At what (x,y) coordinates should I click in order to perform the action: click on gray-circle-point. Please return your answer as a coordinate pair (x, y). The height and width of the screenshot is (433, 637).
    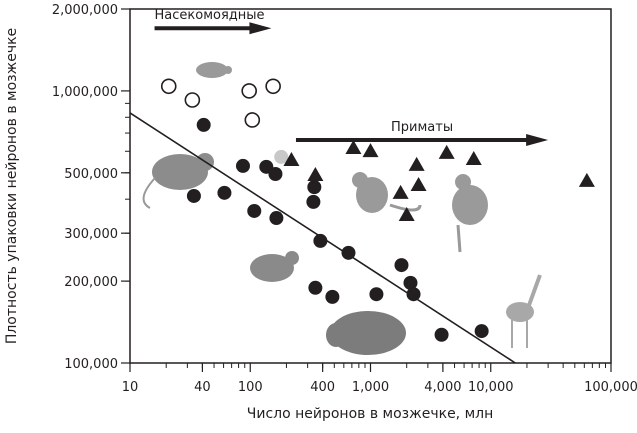
    Looking at the image, I should click on (281, 156).